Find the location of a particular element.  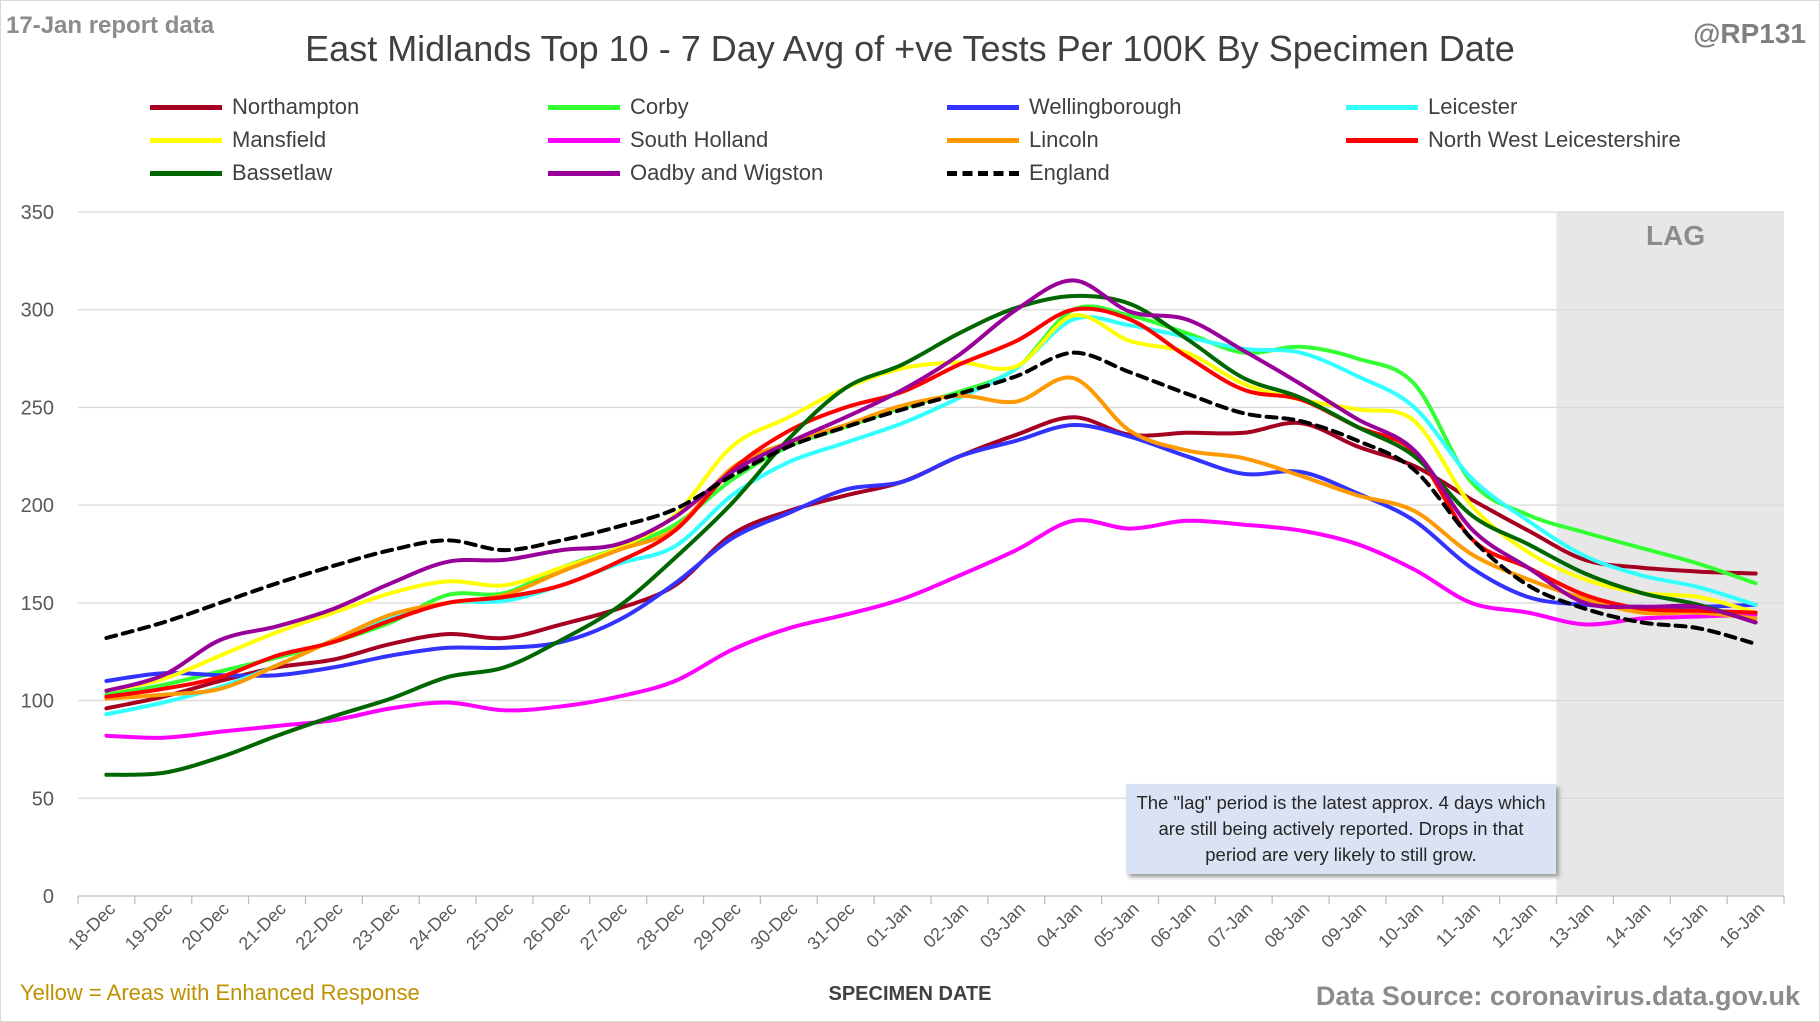

legend-label: Lincoln is located at coordinates (1064, 139).